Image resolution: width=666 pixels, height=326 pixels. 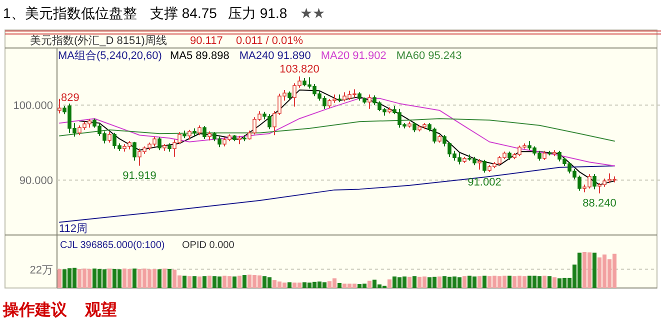 What do you see at coordinates (35, 310) in the screenshot?
I see `text: 操作建议` at bounding box center [35, 310].